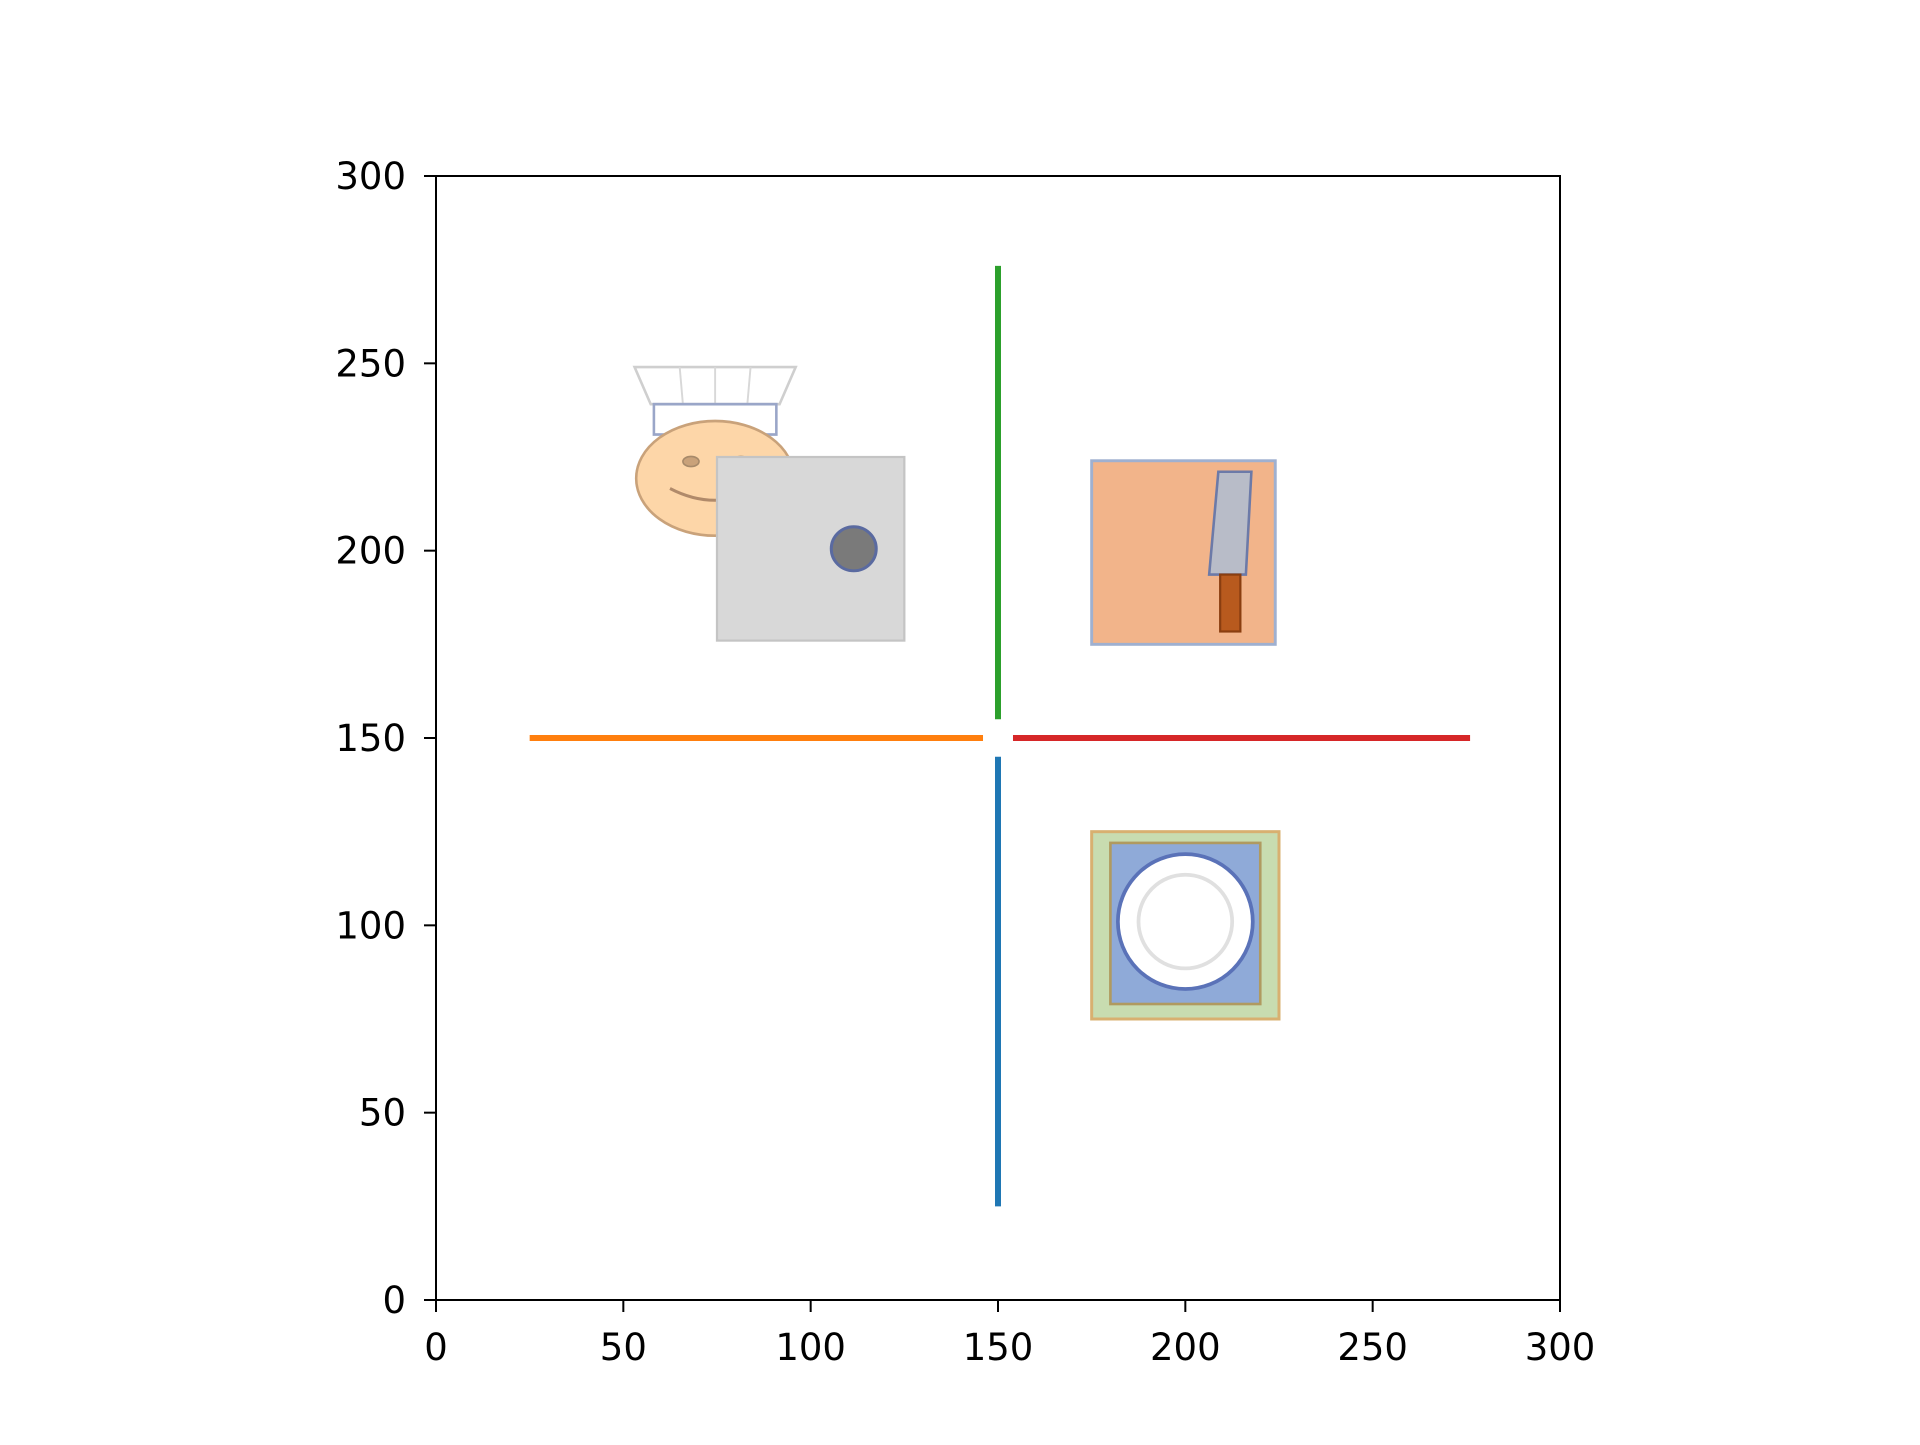  What do you see at coordinates (998, 1347) in the screenshot?
I see `x-tick-label: 150` at bounding box center [998, 1347].